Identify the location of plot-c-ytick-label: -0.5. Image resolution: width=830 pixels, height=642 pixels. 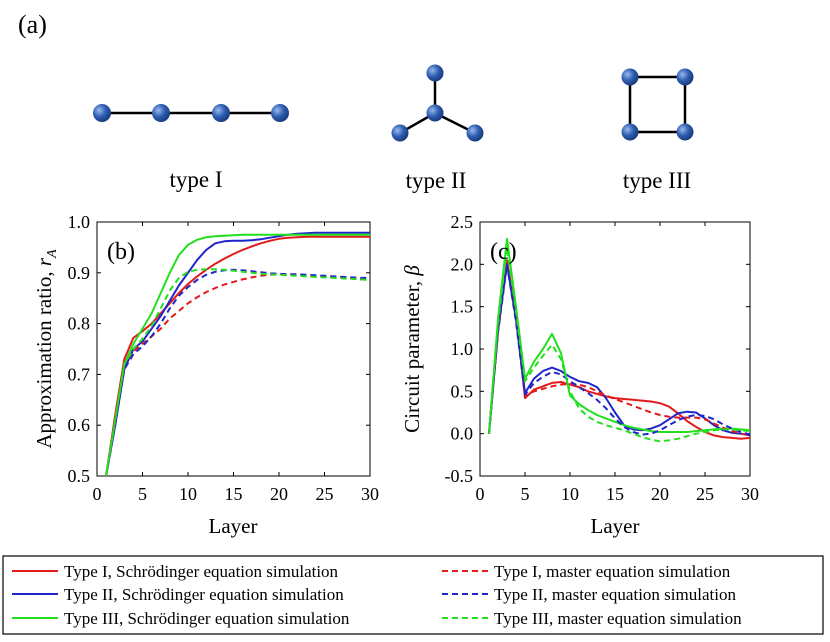
(459, 476).